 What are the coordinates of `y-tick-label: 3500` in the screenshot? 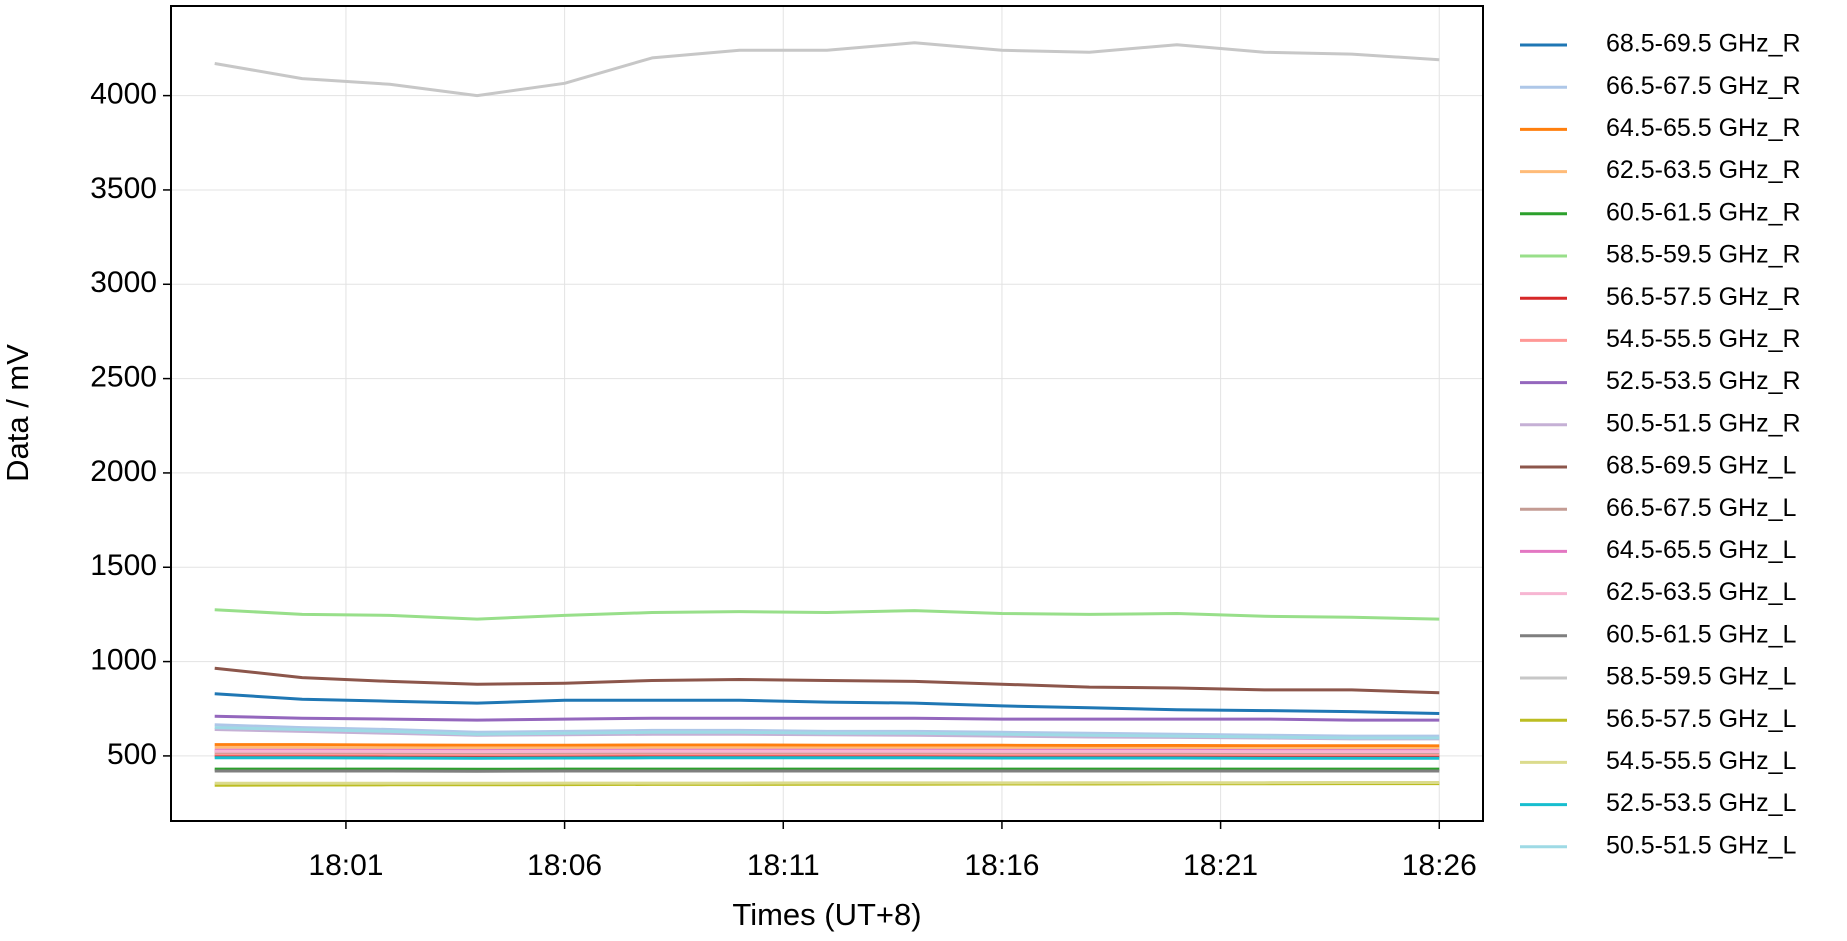 It's located at (123, 188).